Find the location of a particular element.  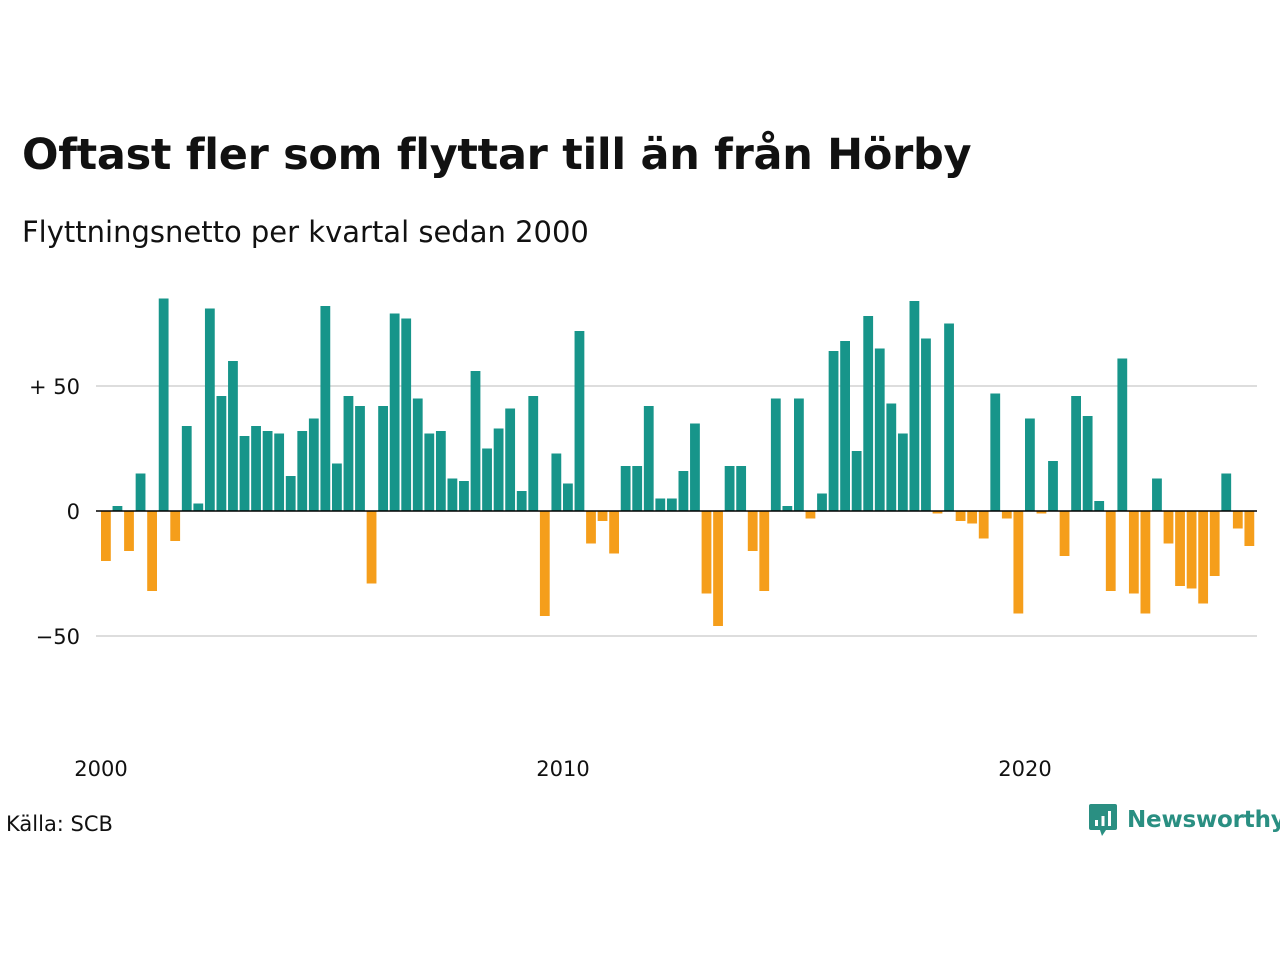

newsworthy-logo: Newsworthy is located at coordinates (1184, 820).